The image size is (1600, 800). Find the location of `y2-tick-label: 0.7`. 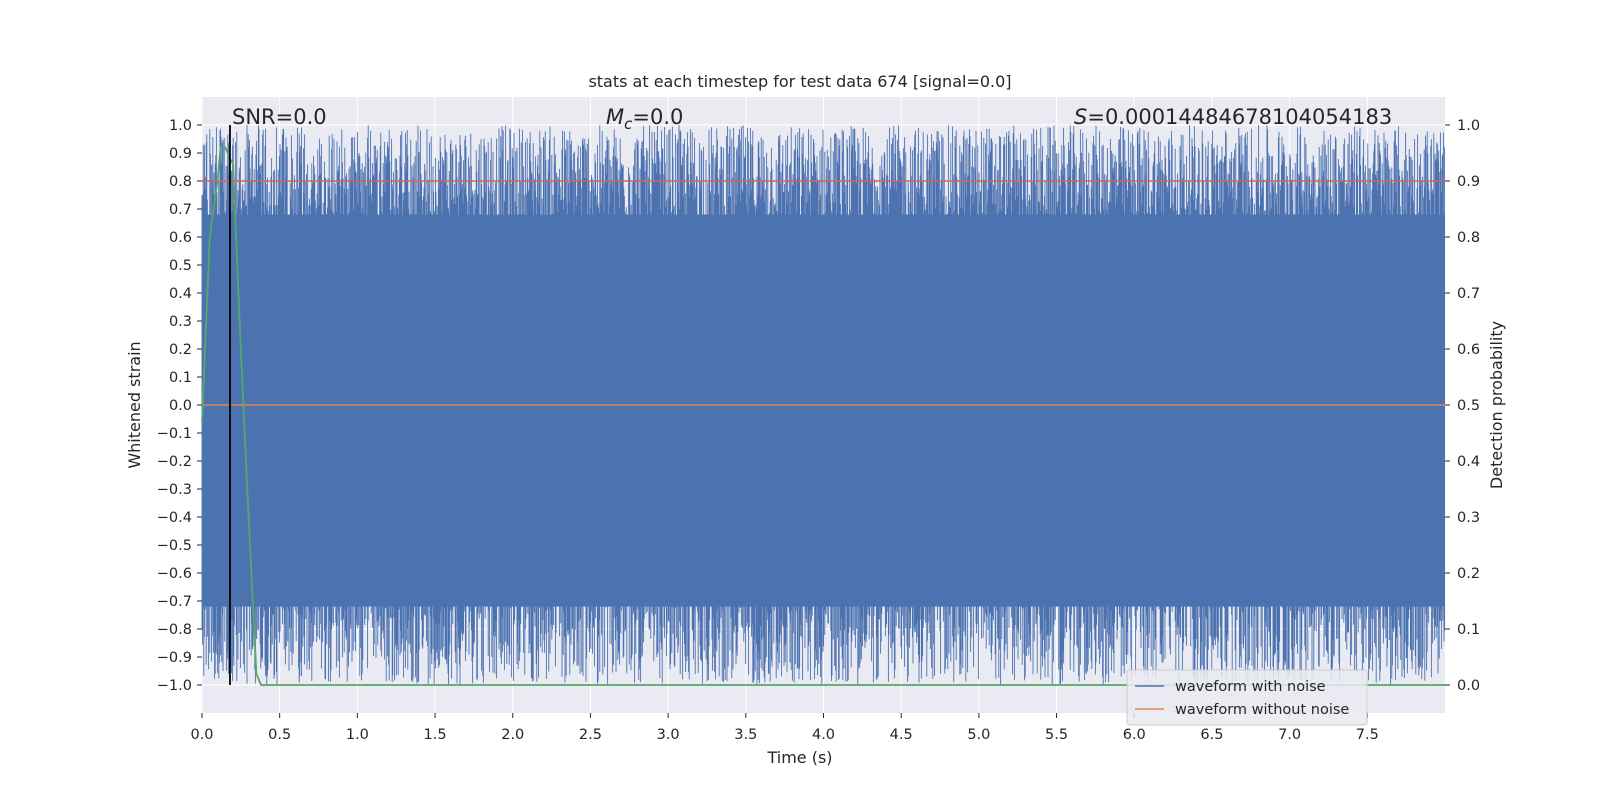

y2-tick-label: 0.7 is located at coordinates (1468, 294).